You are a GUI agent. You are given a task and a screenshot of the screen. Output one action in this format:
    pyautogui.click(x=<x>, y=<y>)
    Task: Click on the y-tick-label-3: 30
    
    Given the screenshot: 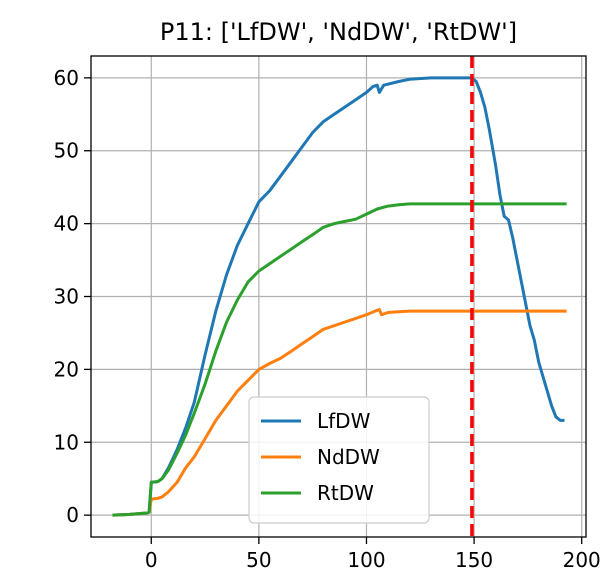 What is the action you would take?
    pyautogui.click(x=66, y=297)
    